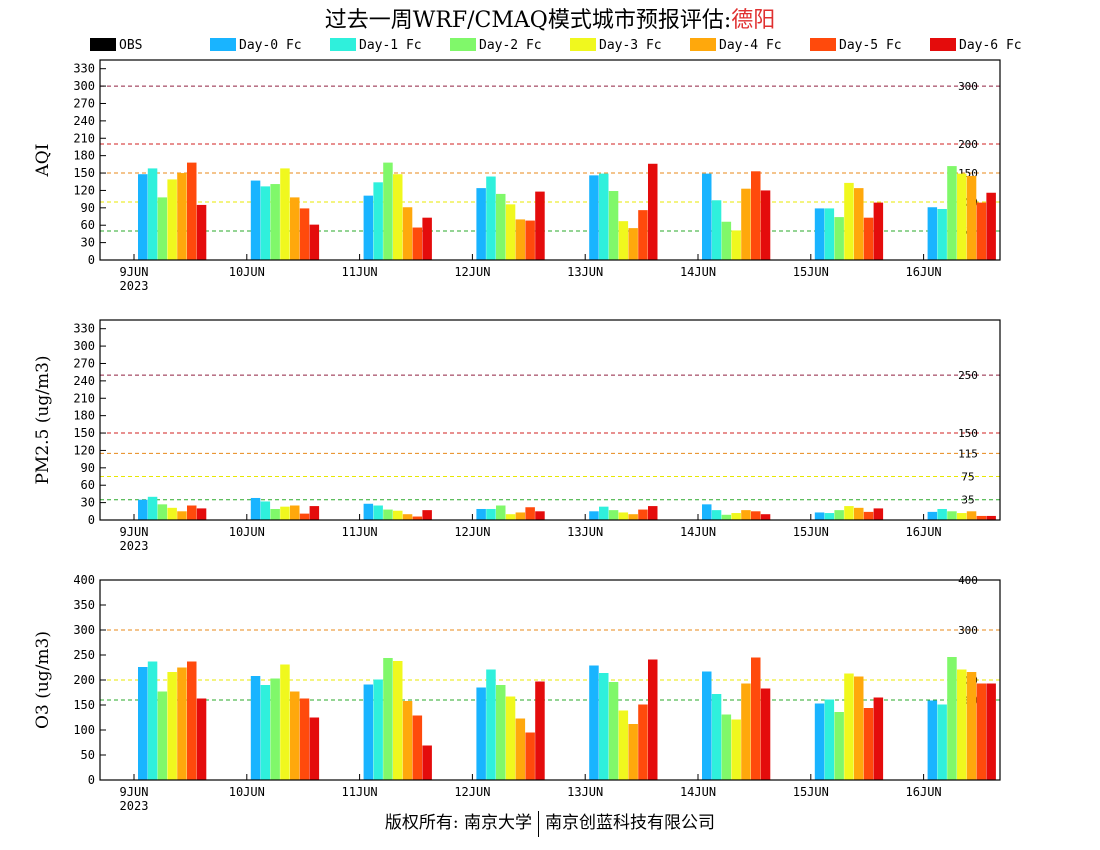 The height and width of the screenshot is (850, 1100). What do you see at coordinates (613, 515) in the screenshot?
I see `bar-day-2-fc-13jun` at bounding box center [613, 515].